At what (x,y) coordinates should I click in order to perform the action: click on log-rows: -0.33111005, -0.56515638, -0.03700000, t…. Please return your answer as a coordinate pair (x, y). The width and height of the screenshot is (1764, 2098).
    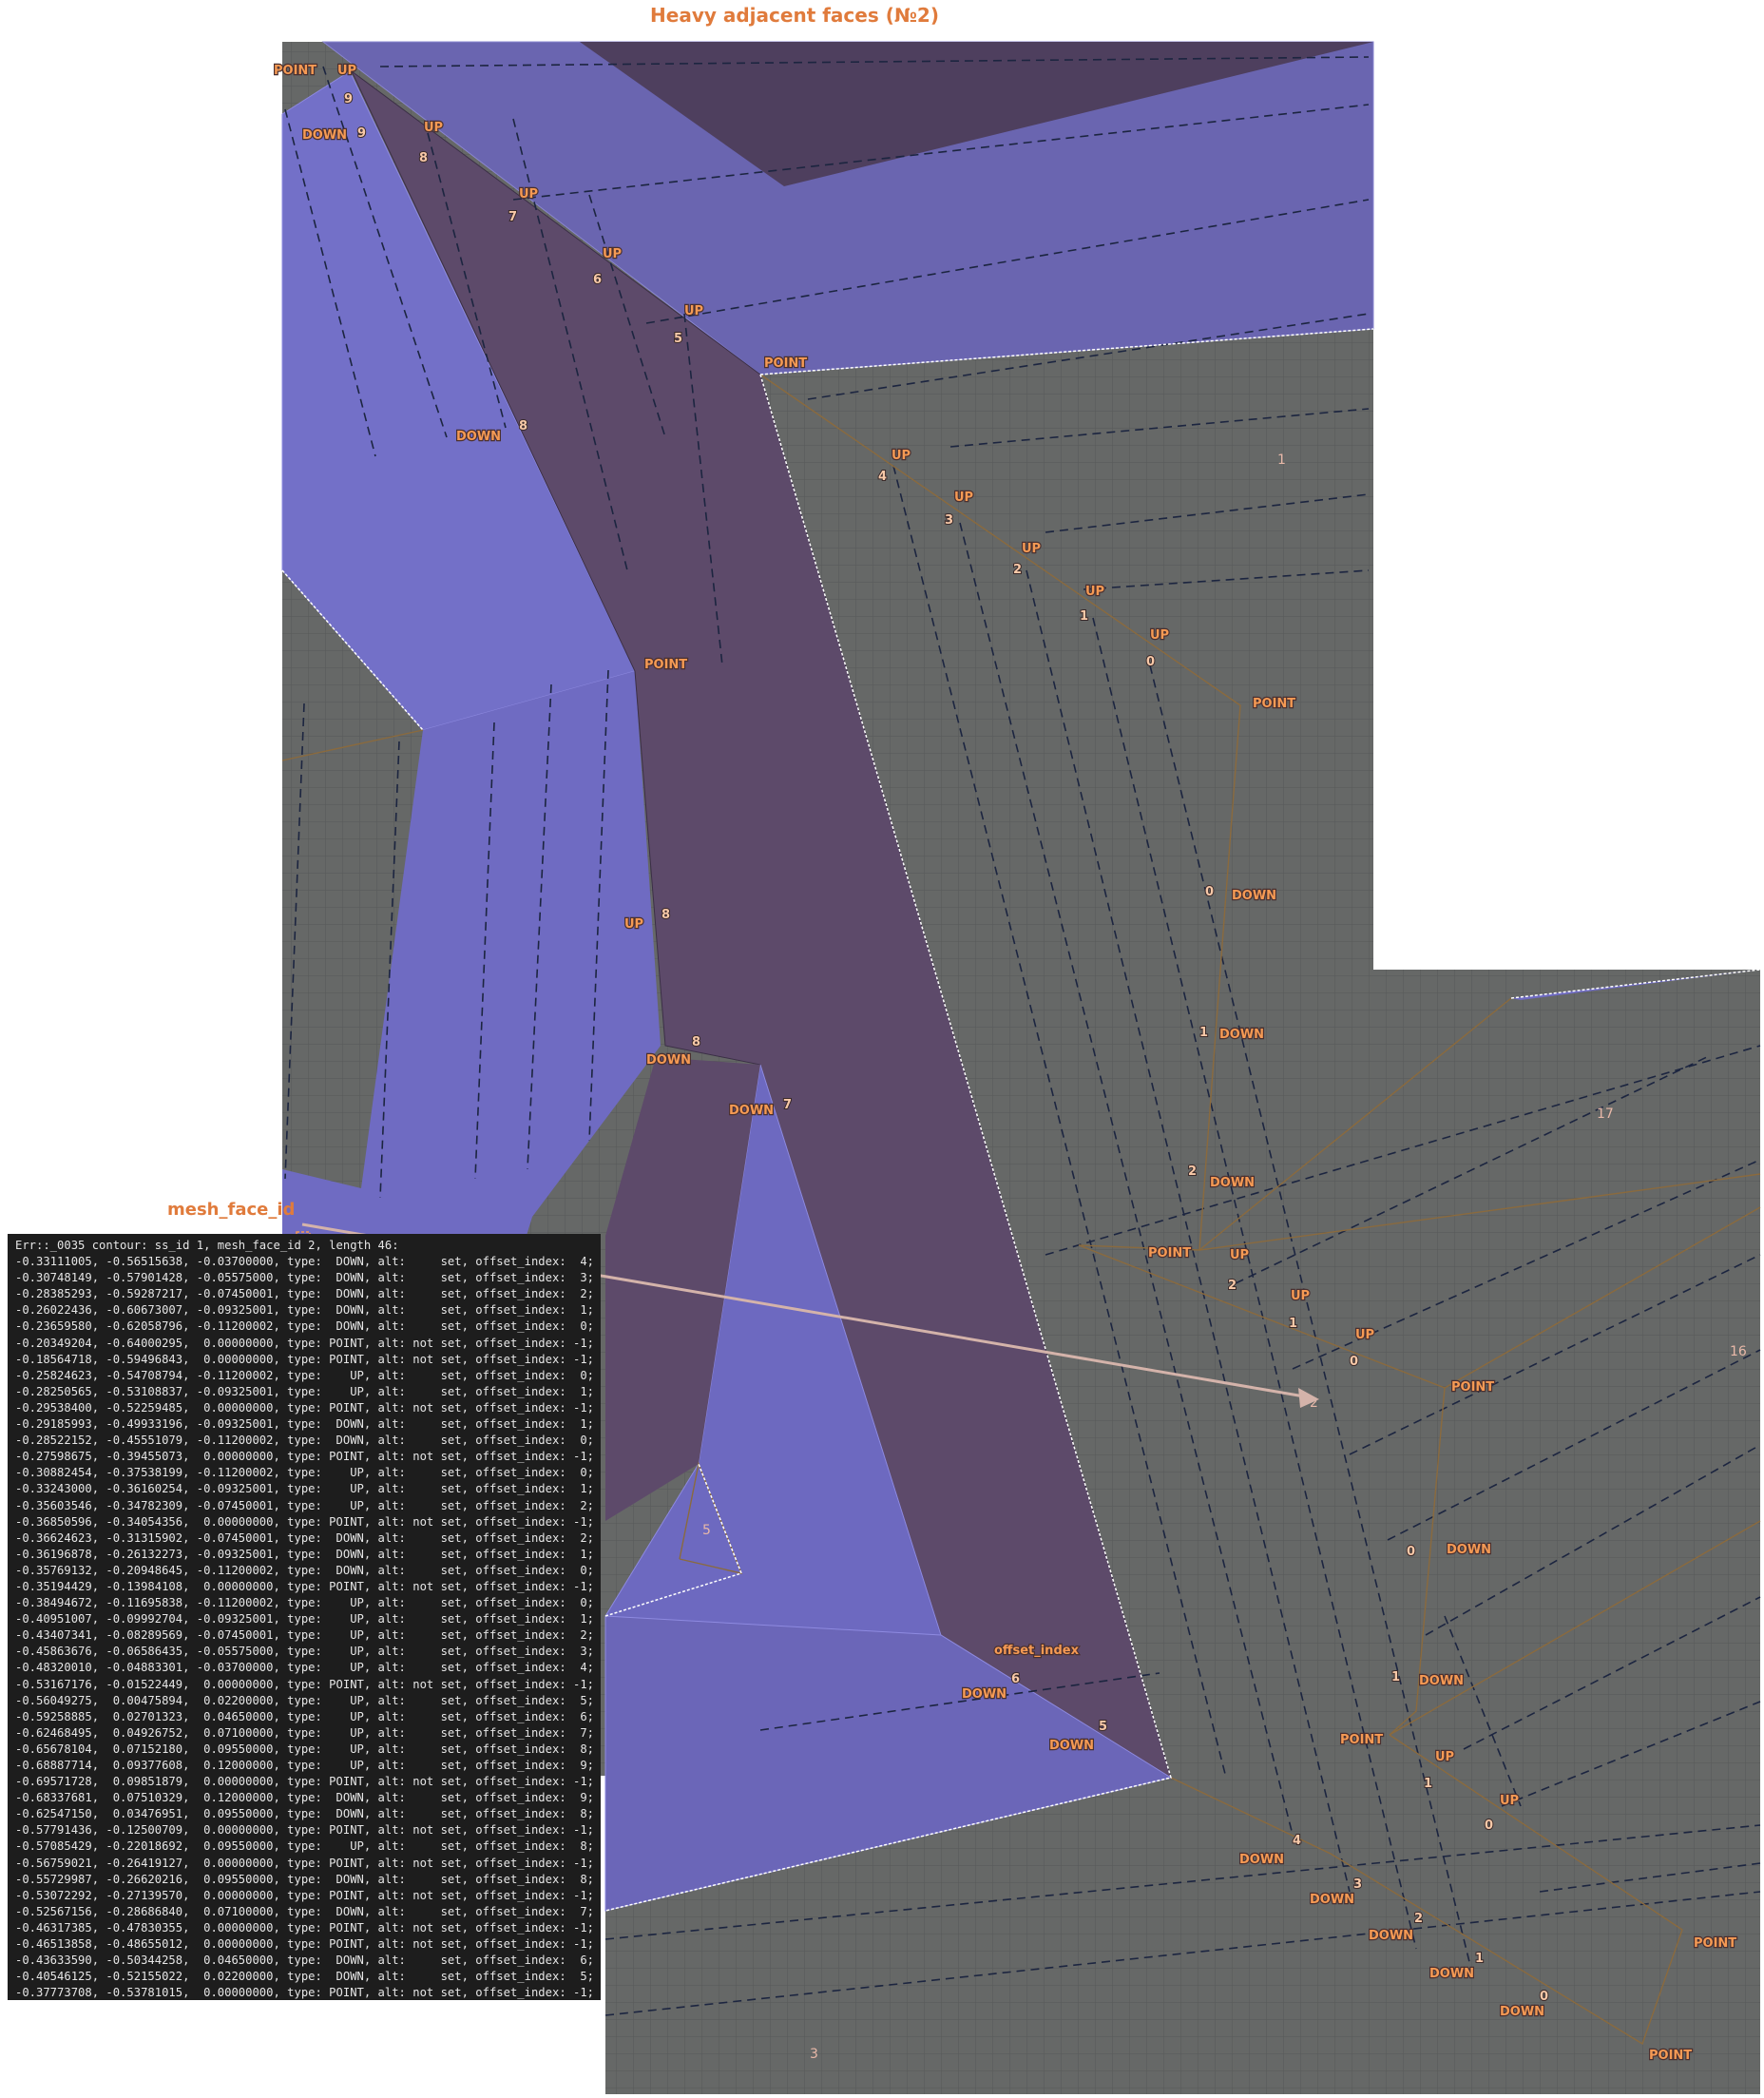
    Looking at the image, I should click on (308, 1627).